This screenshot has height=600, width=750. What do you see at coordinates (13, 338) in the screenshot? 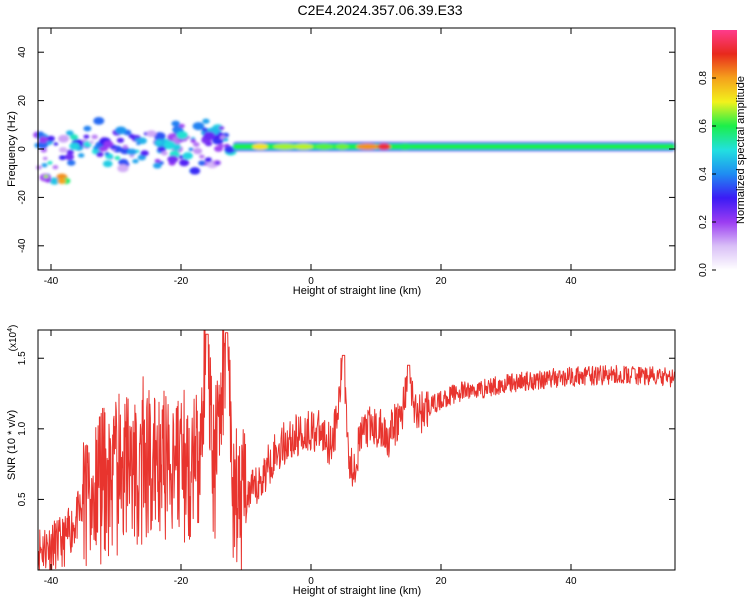
I see `snr-y-multiplier: (x104)` at bounding box center [13, 338].